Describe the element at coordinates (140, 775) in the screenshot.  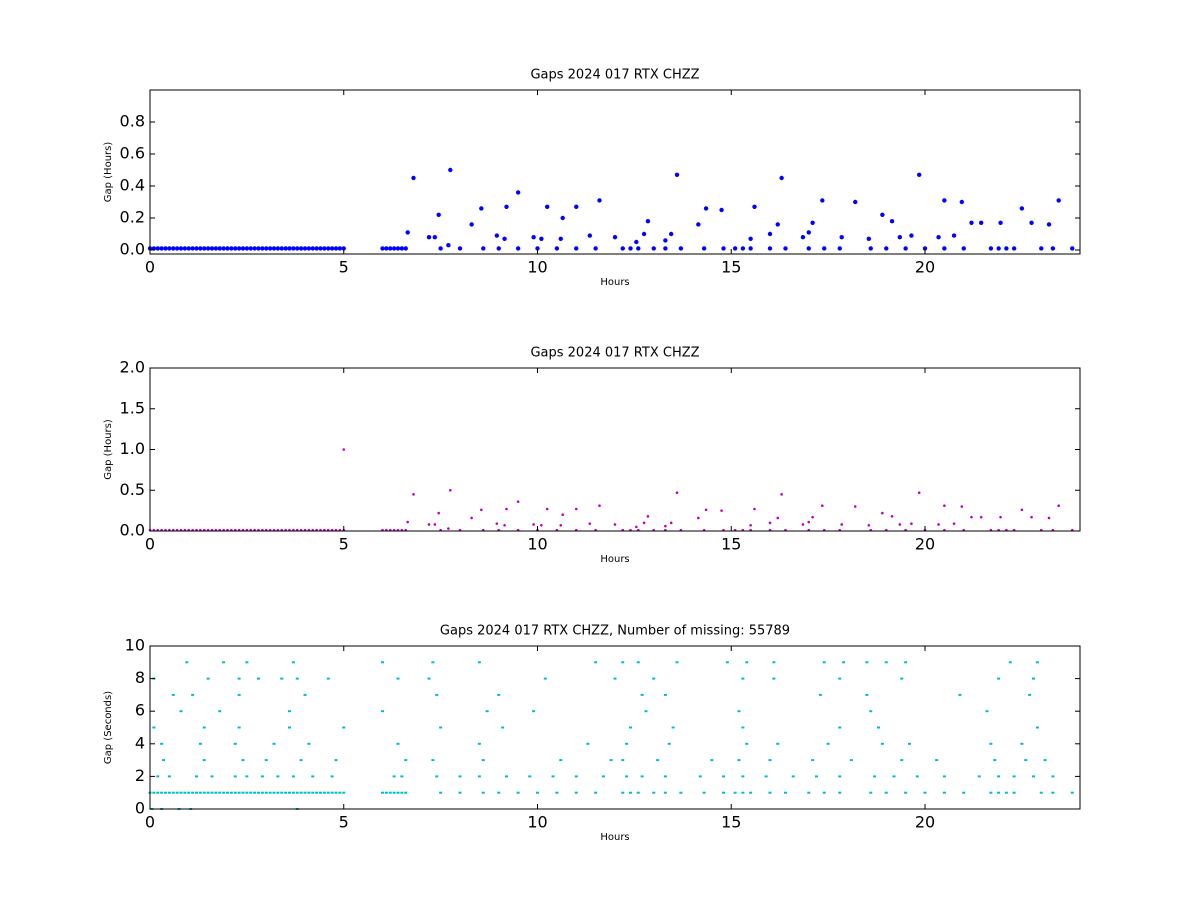
I see `y-tick-label: 2` at that location.